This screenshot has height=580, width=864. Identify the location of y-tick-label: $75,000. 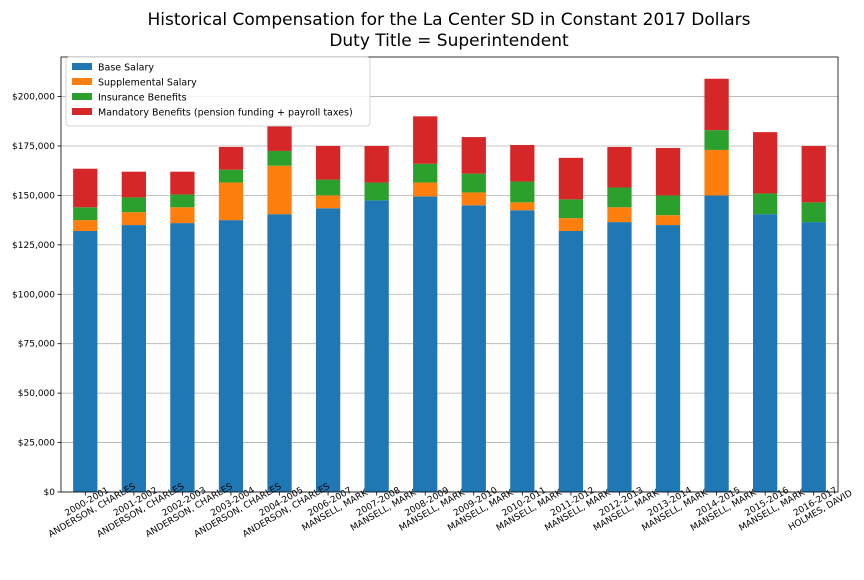
(36, 345).